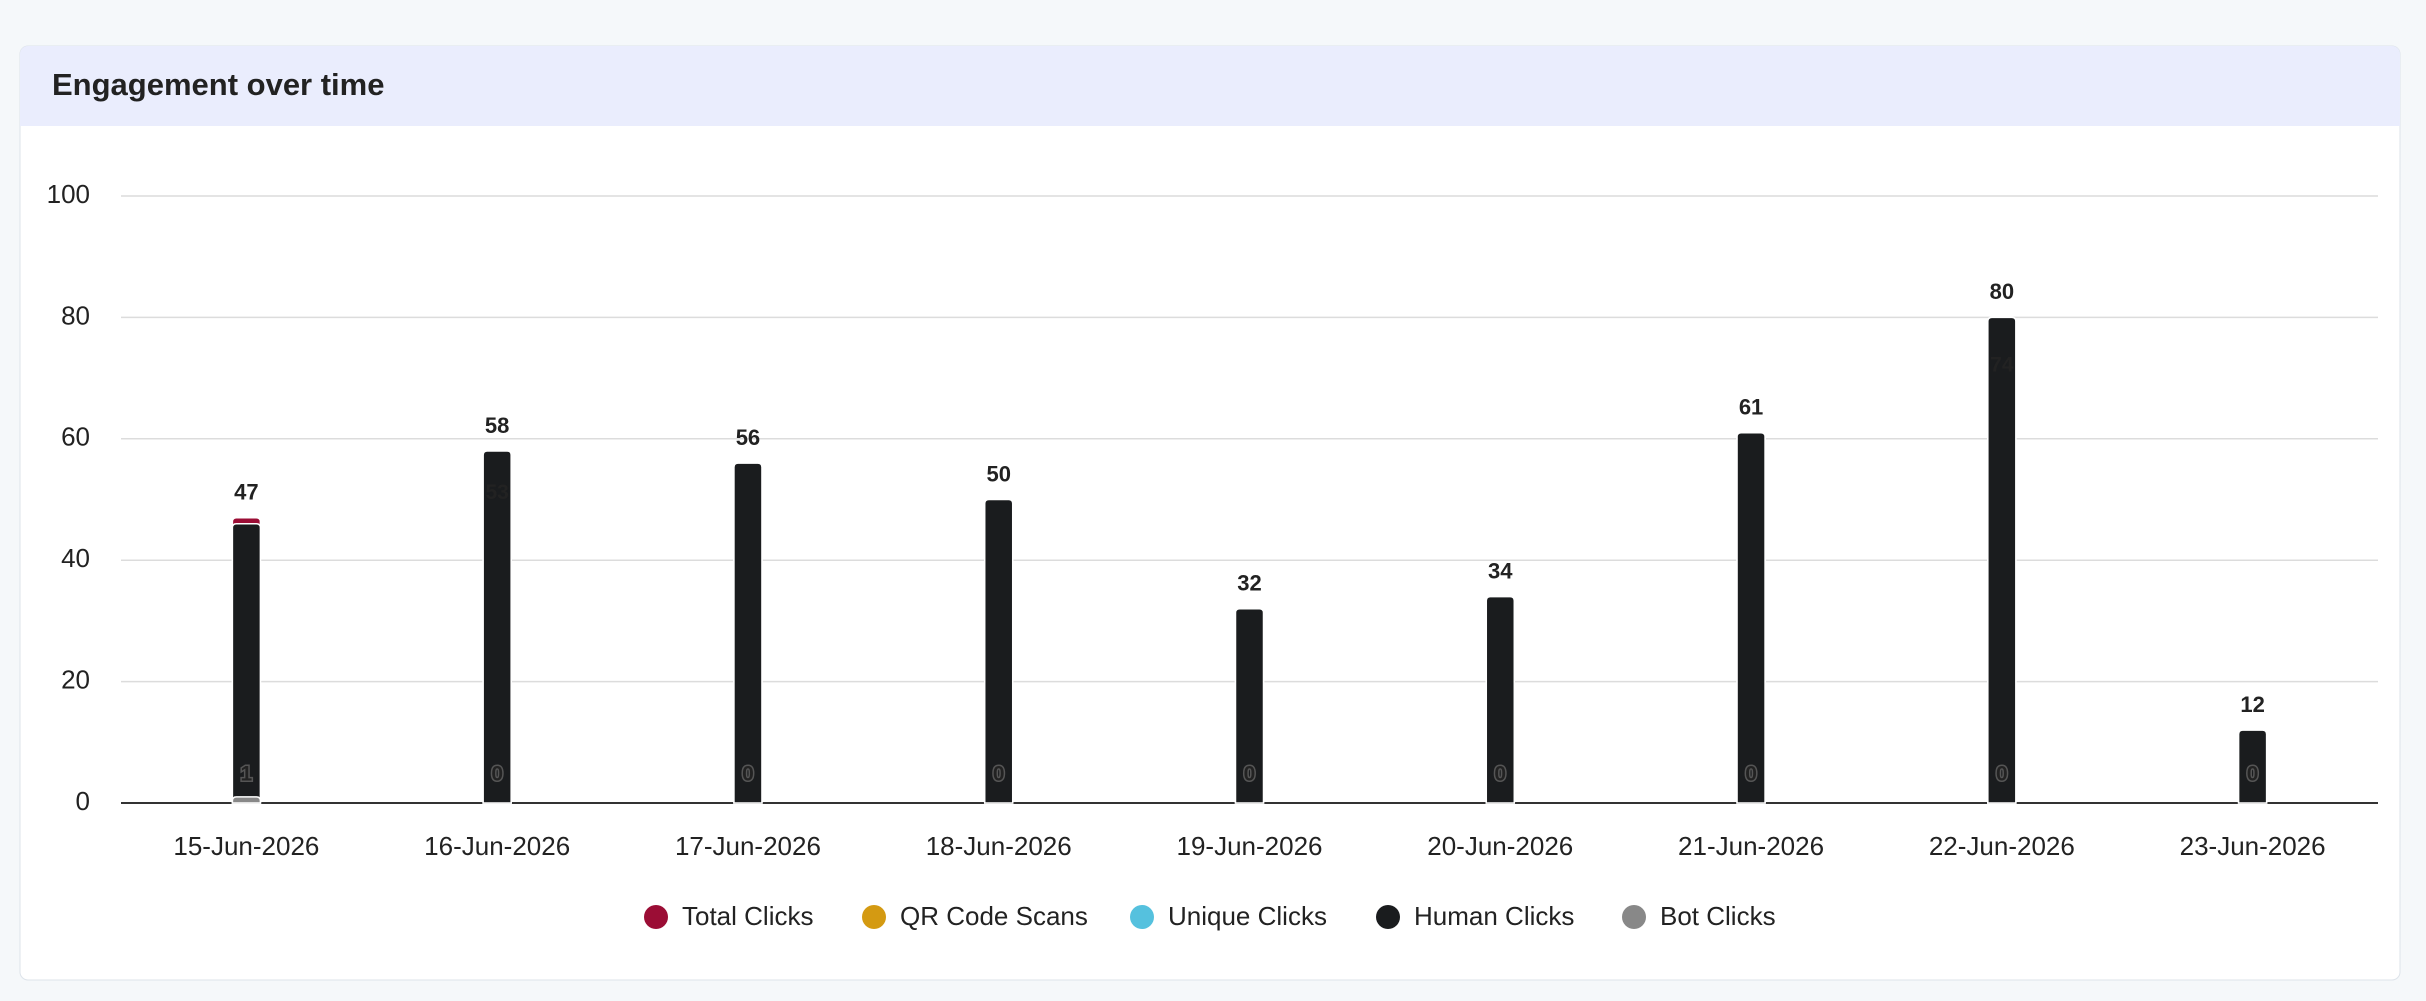 This screenshot has height=1001, width=2426. Describe the element at coordinates (1250, 846) in the screenshot. I see `x-tick-label: 19-Jun-2026` at that location.